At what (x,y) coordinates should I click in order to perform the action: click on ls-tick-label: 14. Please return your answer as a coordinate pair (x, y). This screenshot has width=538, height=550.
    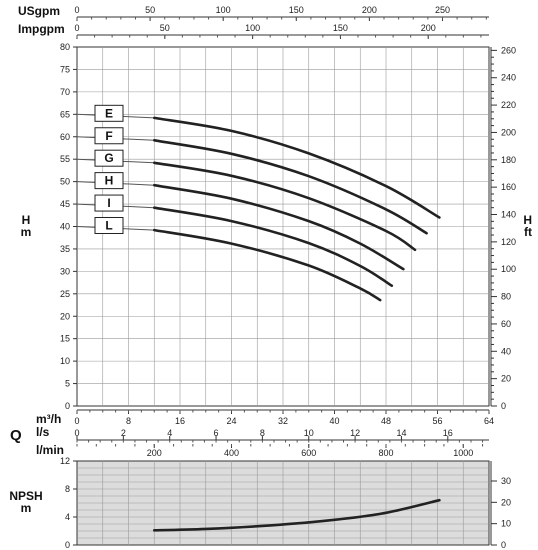
    Looking at the image, I should click on (401, 433).